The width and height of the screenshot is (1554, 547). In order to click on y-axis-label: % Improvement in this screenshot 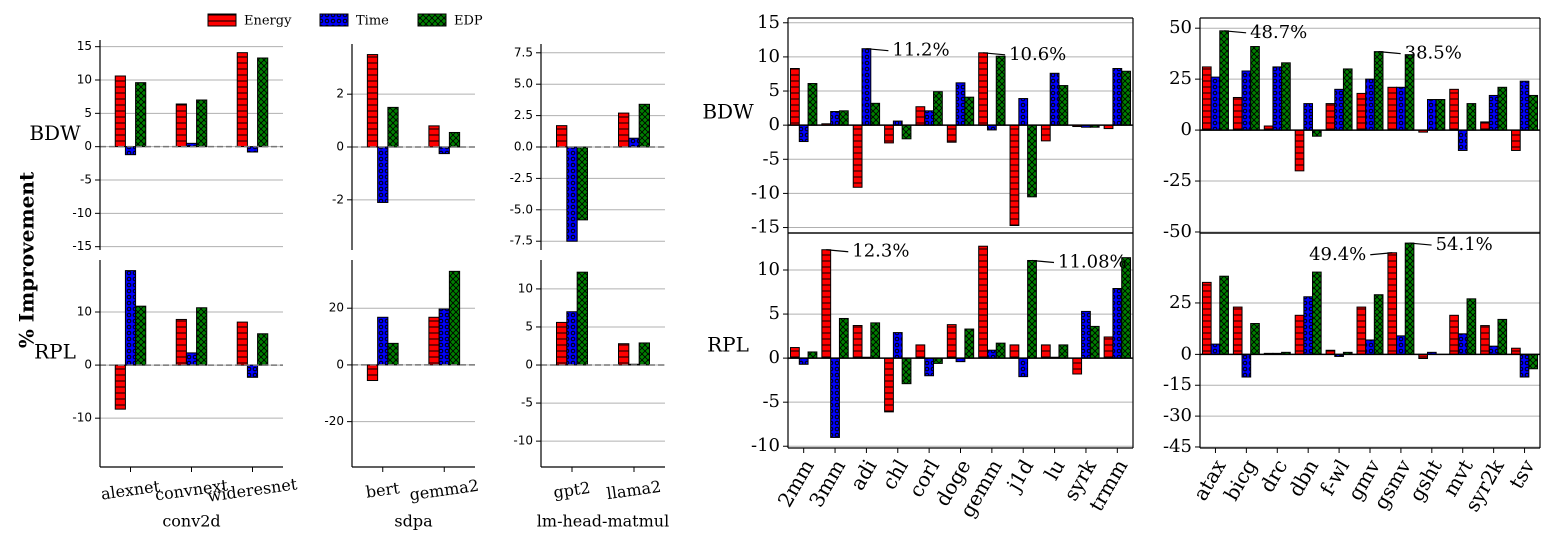, I will do `click(27, 259)`.